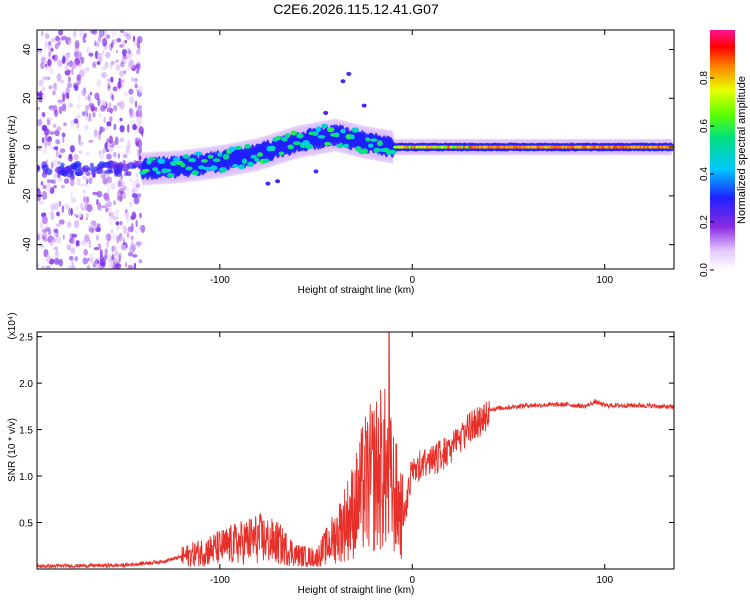  Describe the element at coordinates (704, 126) in the screenshot. I see `colorbar-tick-label: 0.6` at that location.